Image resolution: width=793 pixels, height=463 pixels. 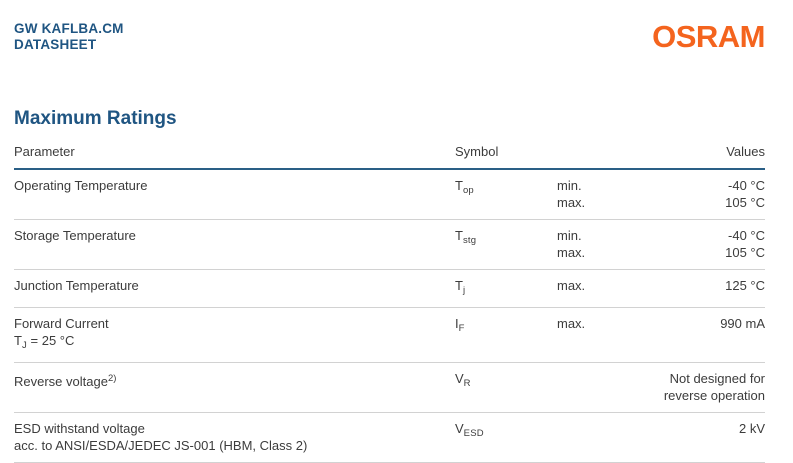 I want to click on parameter-cell: Operating Temperature, so click(x=234, y=194).